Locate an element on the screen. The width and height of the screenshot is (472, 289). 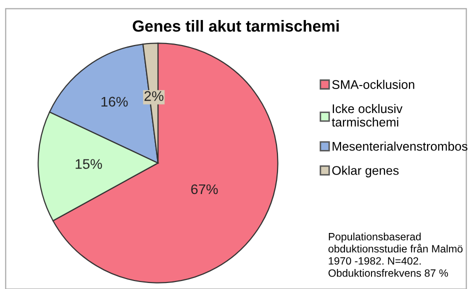
legend-label: Mesenterialvenstrombos is located at coordinates (400, 146).